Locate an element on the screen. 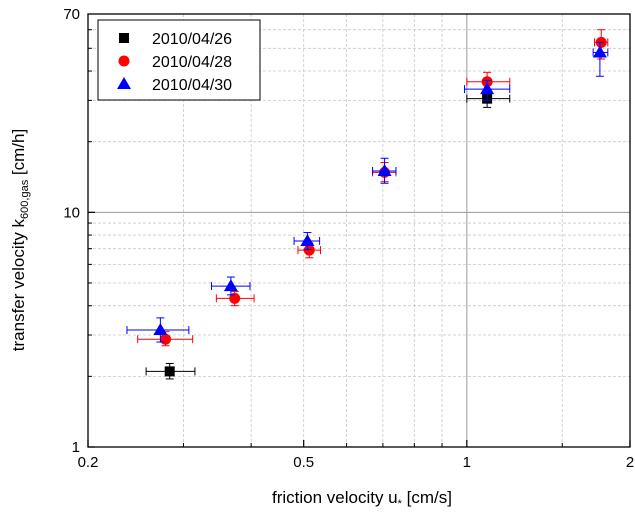  y-tick-label: 1 is located at coordinates (76, 447).